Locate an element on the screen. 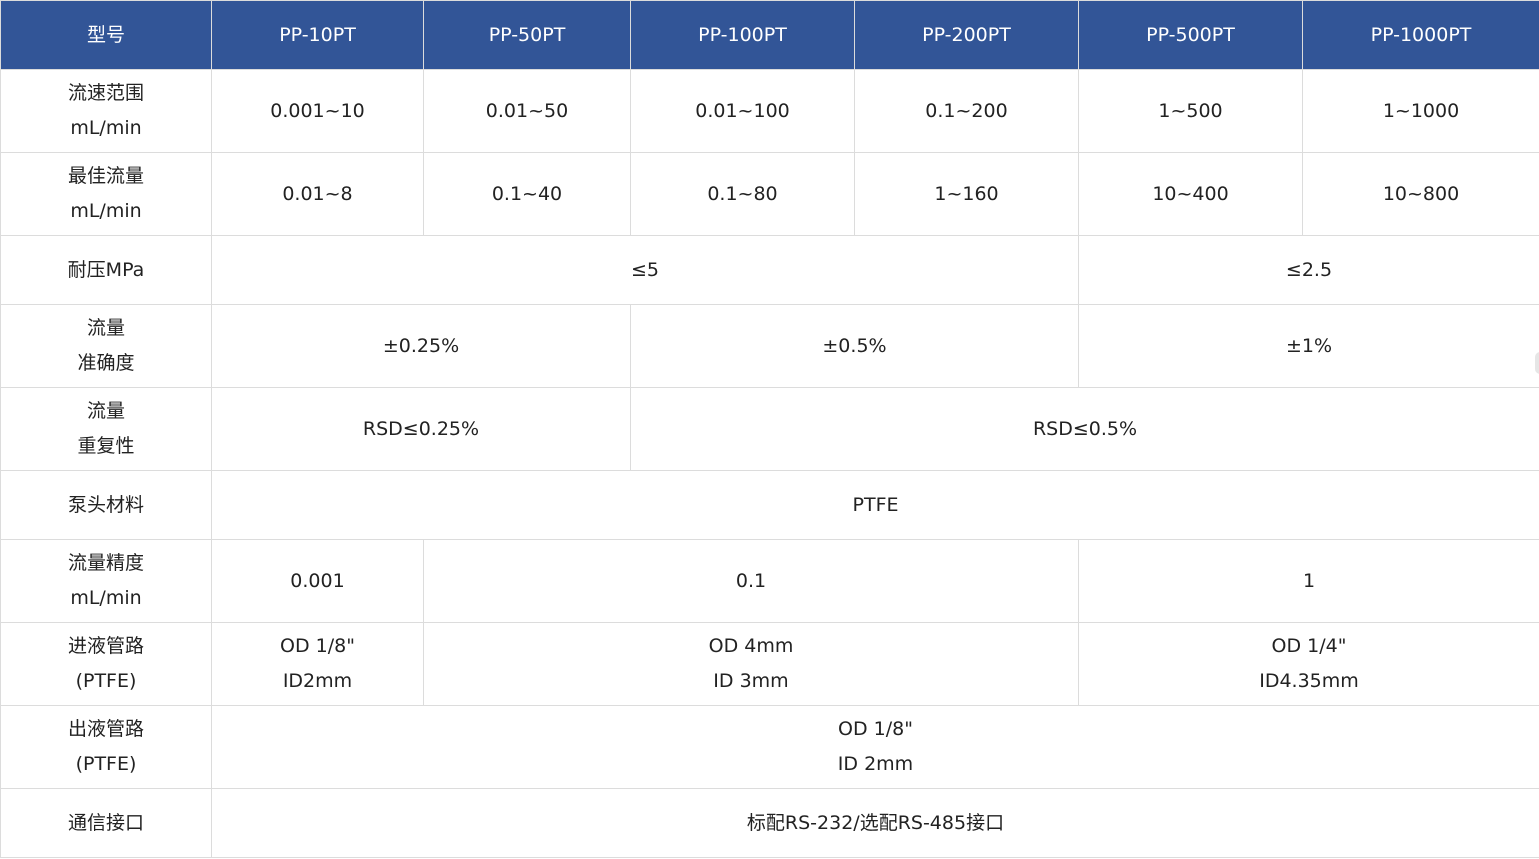  table-cell: 0.01~100 is located at coordinates (742, 111).